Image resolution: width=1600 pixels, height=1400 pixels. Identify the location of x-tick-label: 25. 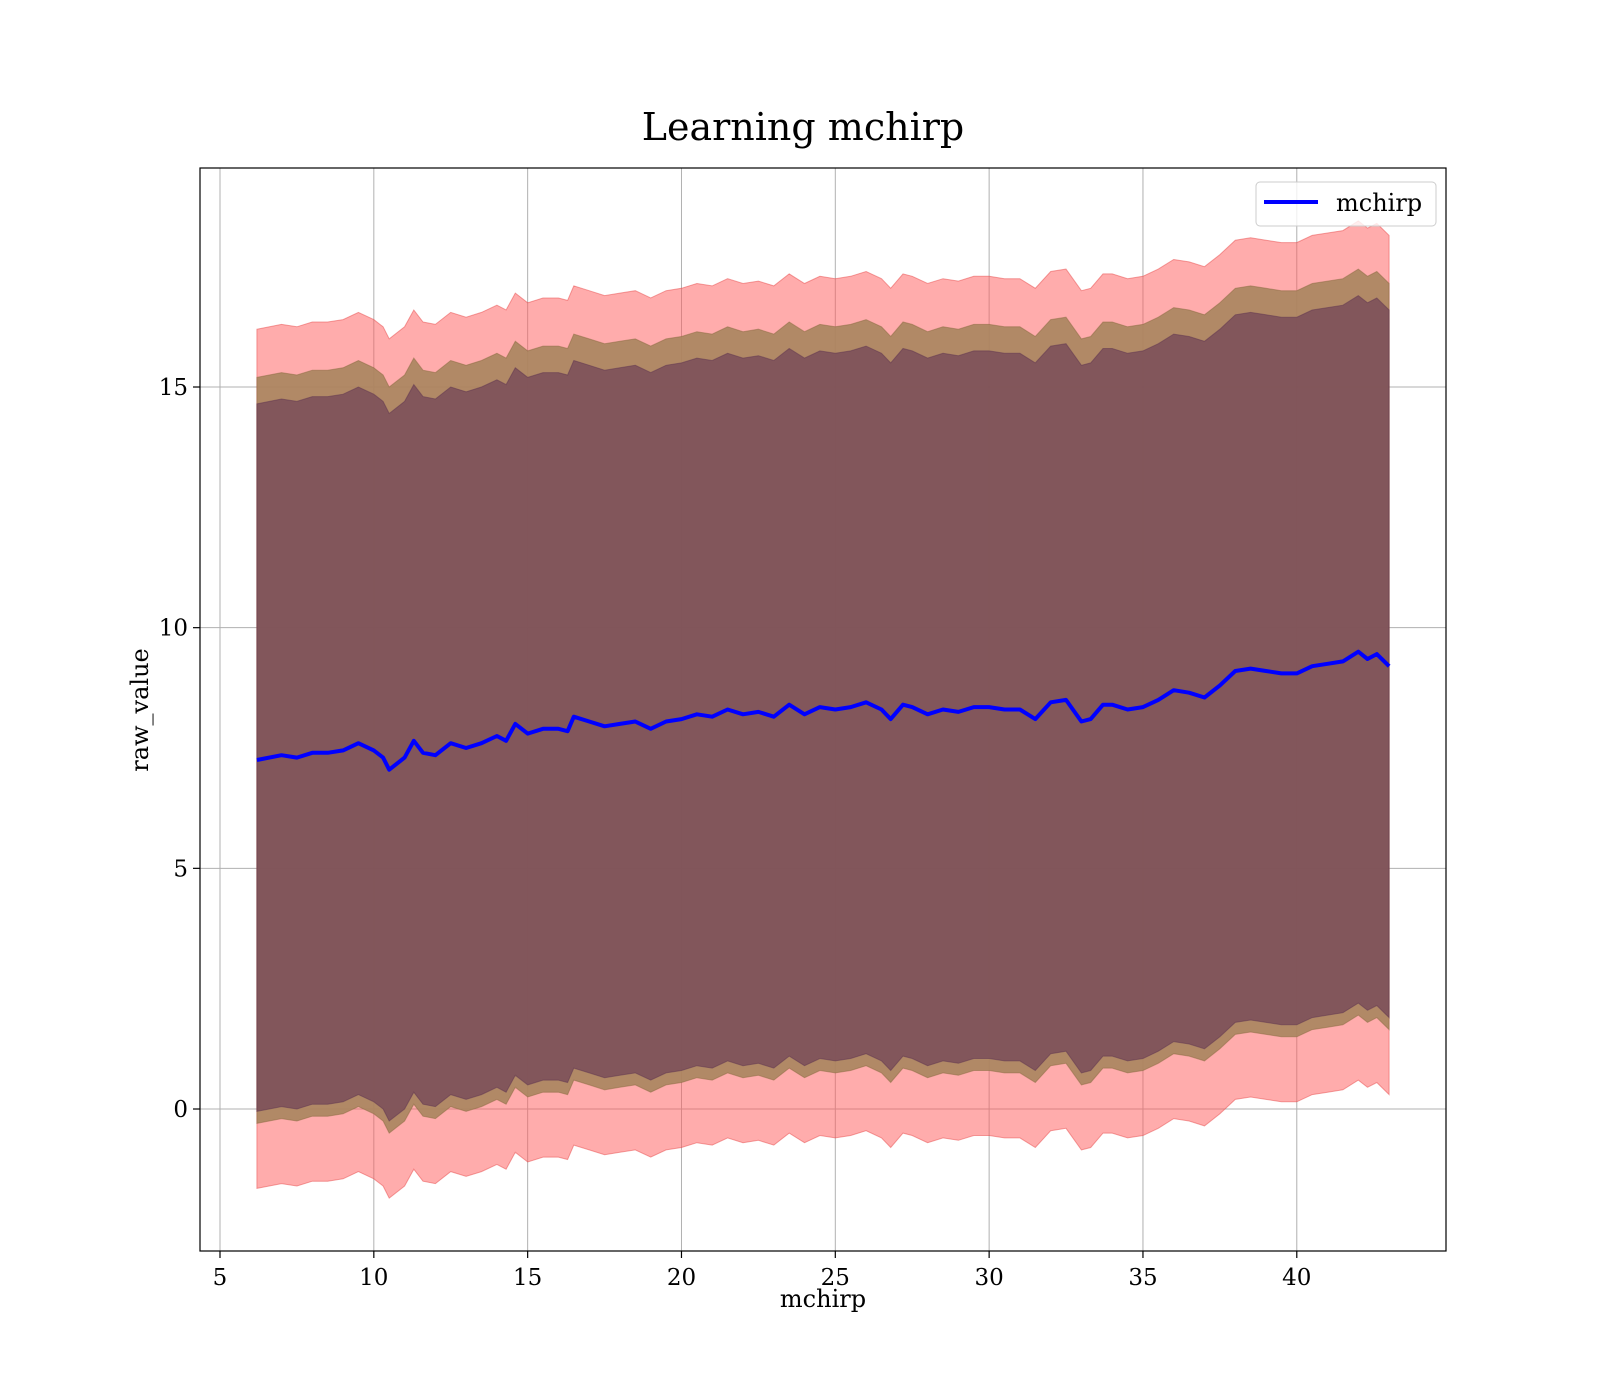
(835, 1278).